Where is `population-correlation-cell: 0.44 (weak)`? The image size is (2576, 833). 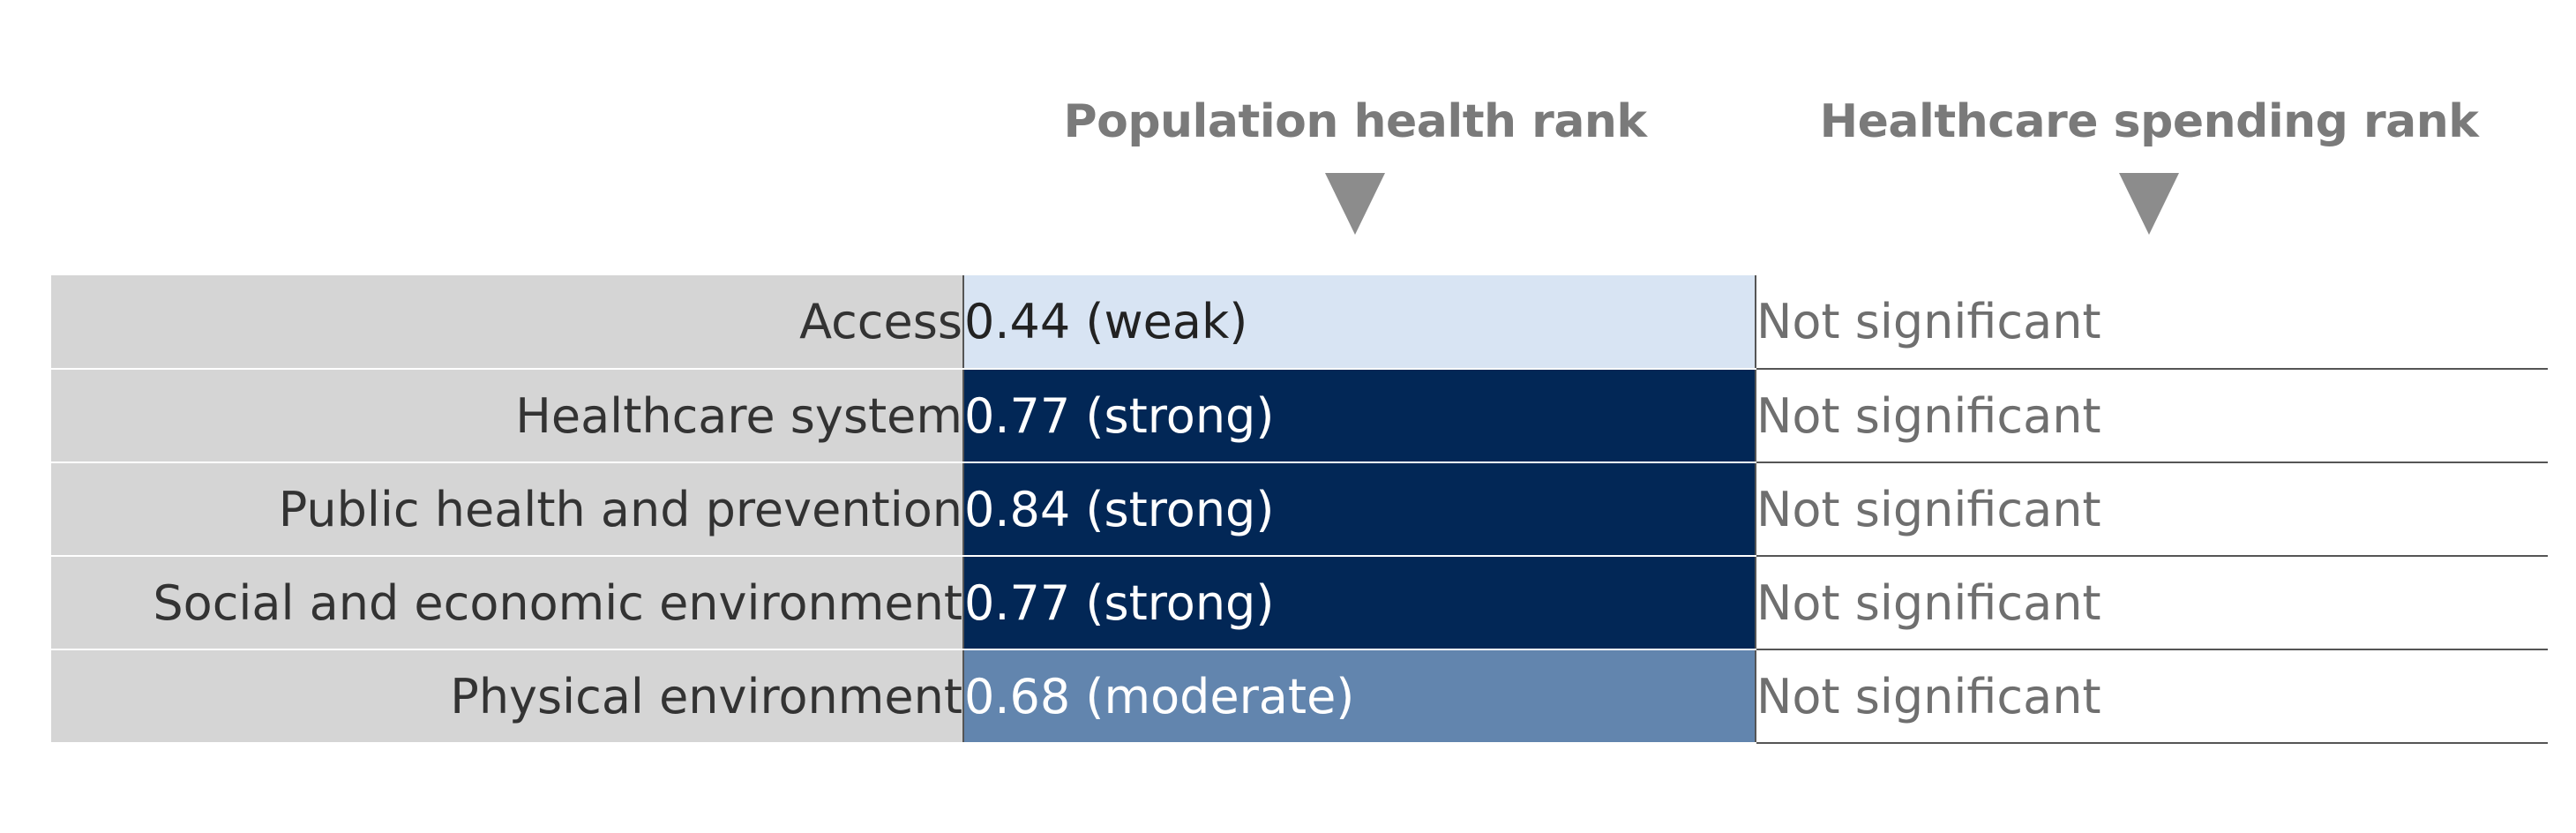 population-correlation-cell: 0.44 (weak) is located at coordinates (1359, 322).